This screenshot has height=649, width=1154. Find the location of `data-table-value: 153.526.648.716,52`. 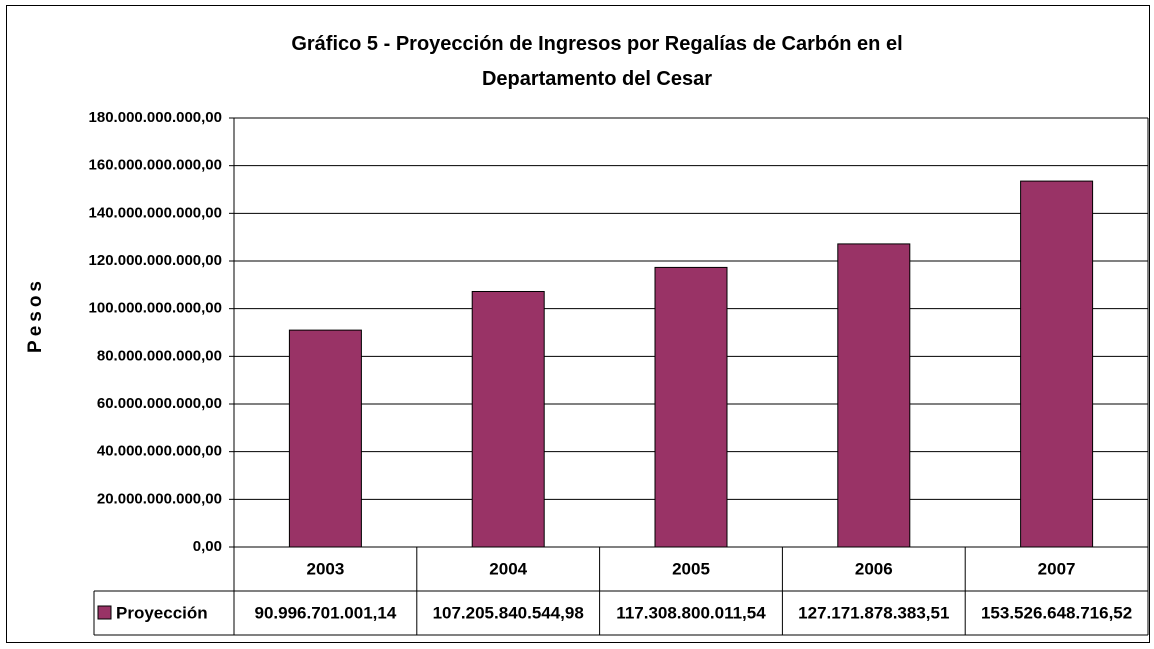

data-table-value: 153.526.648.716,52 is located at coordinates (1056, 612).